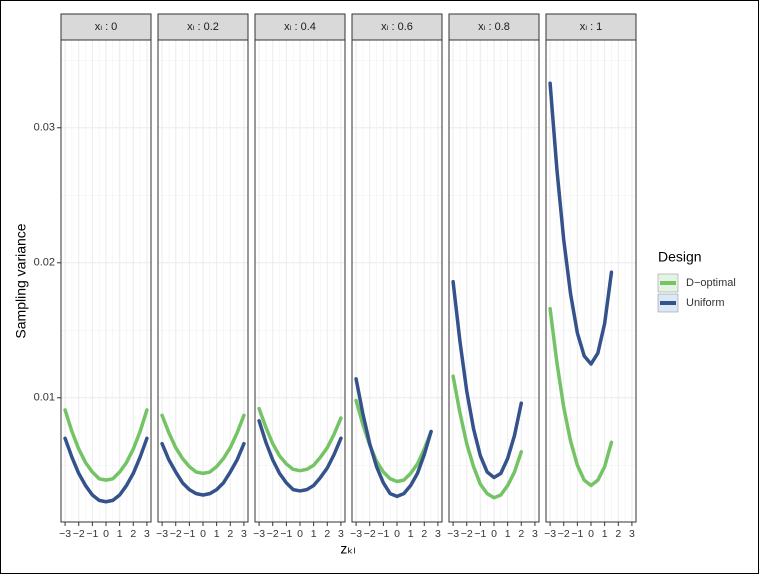 This screenshot has width=759, height=574. I want to click on strip-label: xₗ : 0.2, so click(203, 27).